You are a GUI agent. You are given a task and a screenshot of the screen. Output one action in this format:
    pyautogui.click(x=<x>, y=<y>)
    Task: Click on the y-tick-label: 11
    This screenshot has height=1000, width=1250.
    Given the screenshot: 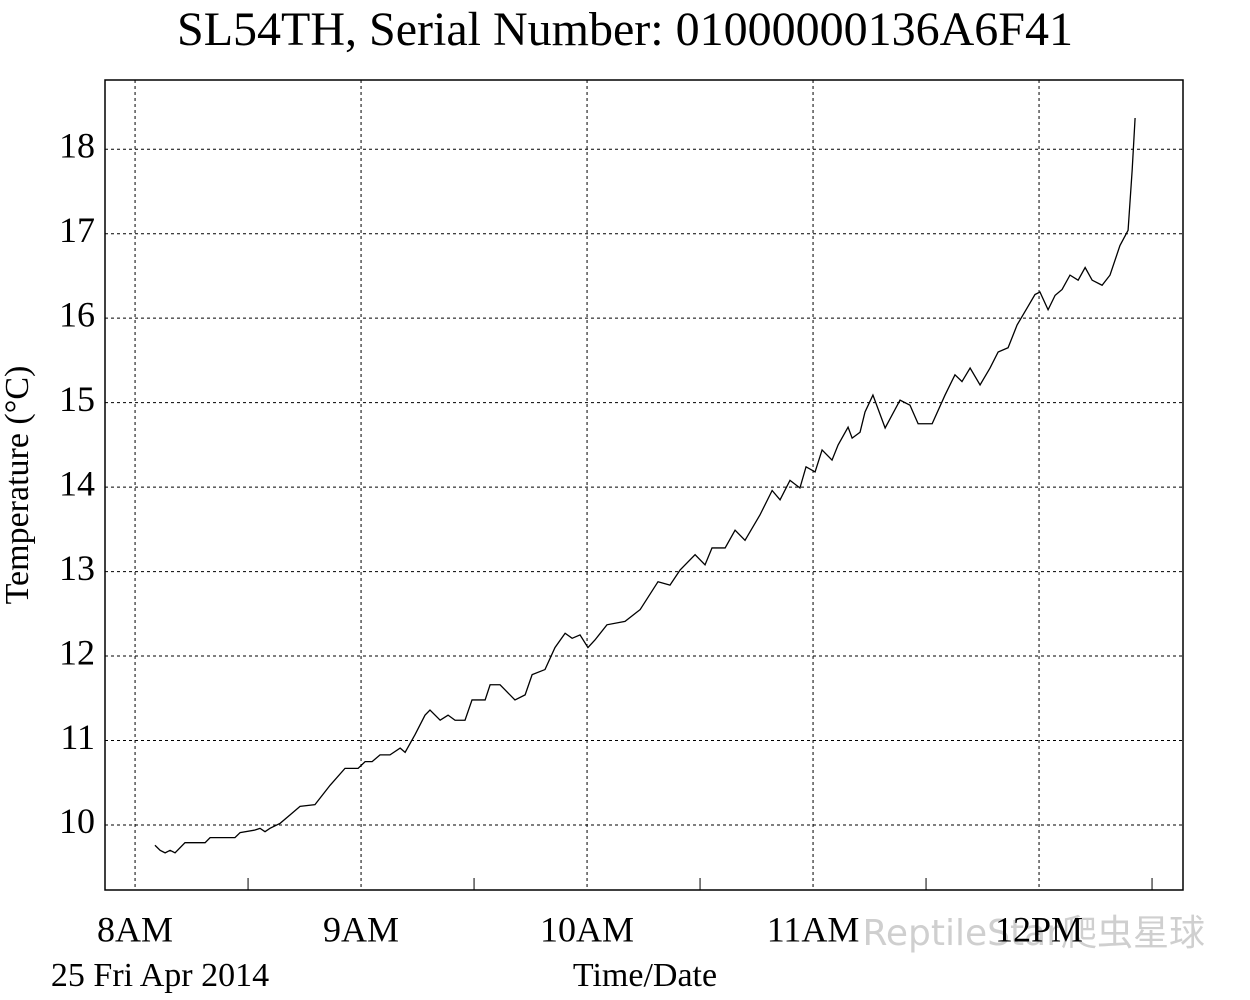 What is the action you would take?
    pyautogui.click(x=77, y=737)
    